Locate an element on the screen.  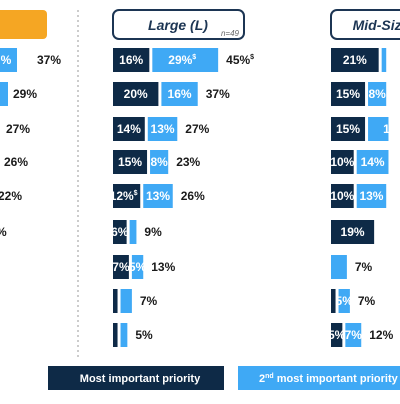
bar-total-label: % is located at coordinates (3, 232).